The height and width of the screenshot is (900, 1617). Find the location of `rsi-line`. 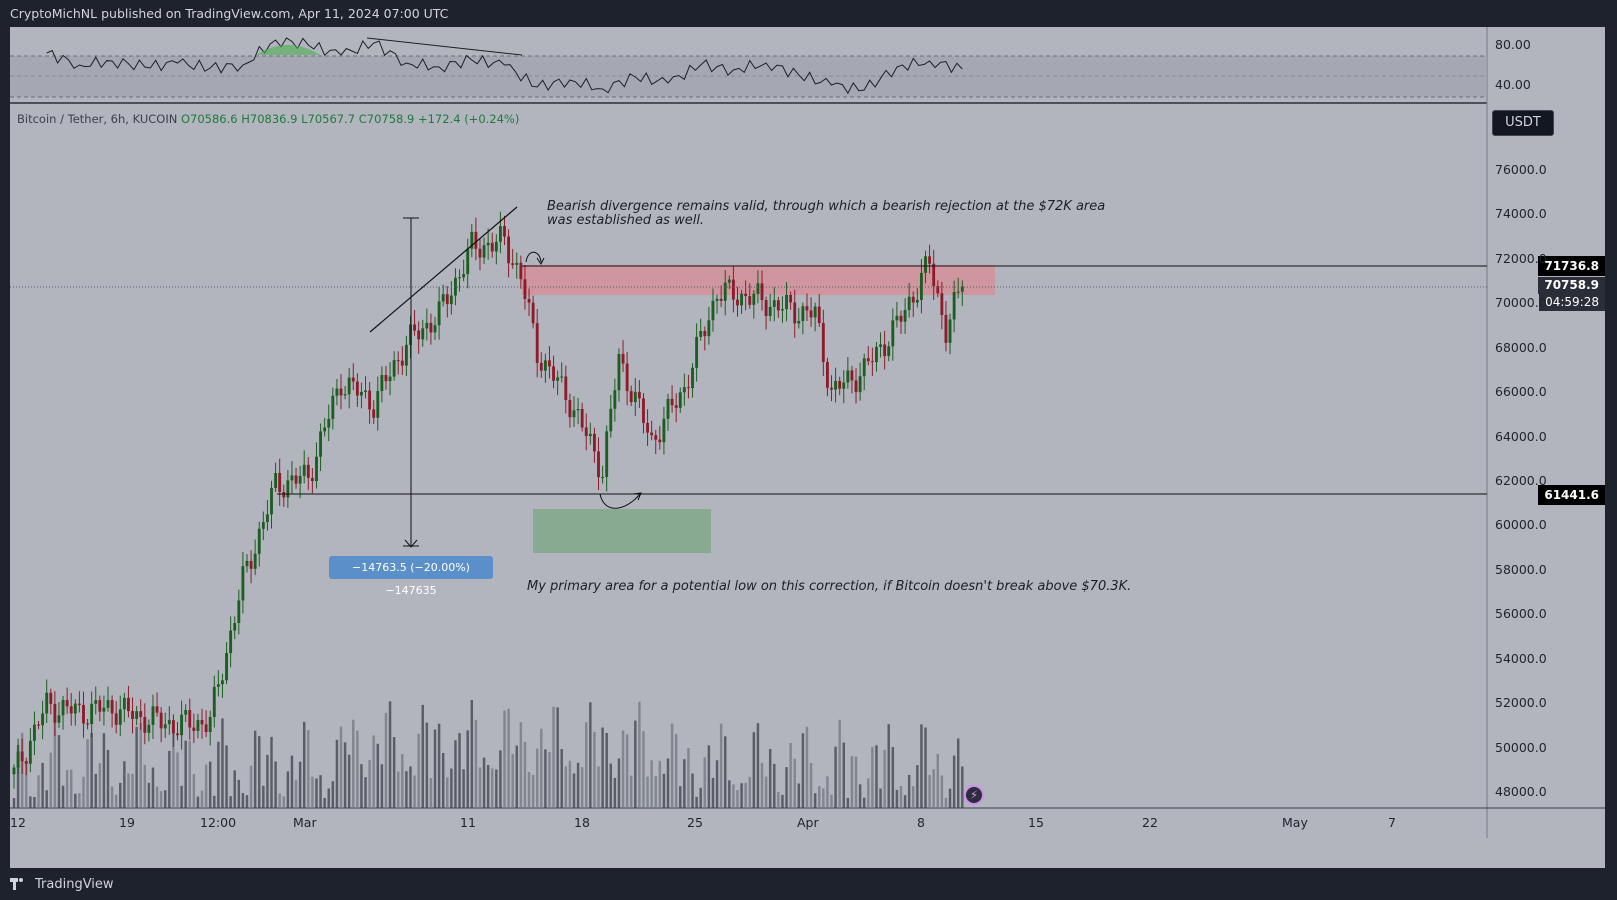

rsi-line is located at coordinates (504, 66).